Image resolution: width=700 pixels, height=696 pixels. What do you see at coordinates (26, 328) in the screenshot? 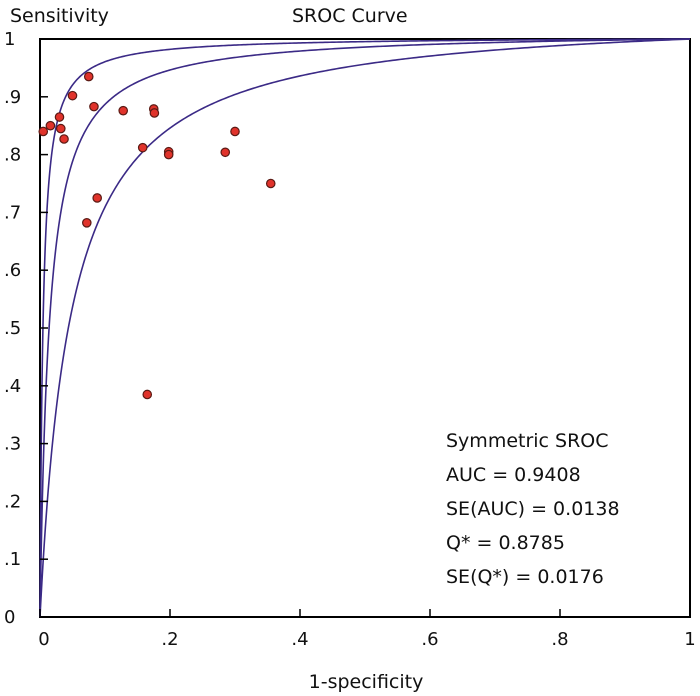
I see `y-axis-ticks: 0 .1 .2 .3 .4 .5 .6 .7 .8 .9 1` at bounding box center [26, 328].